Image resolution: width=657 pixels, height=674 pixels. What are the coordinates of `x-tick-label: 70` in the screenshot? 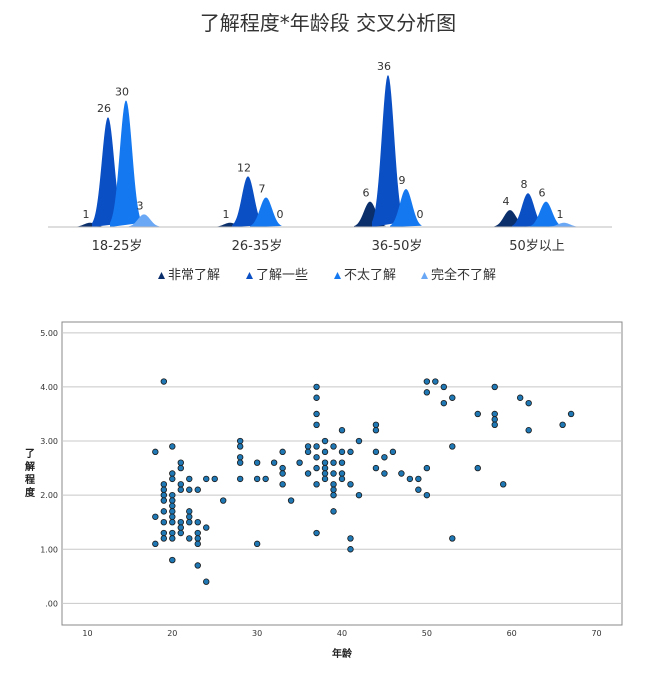 It's located at (596, 633).